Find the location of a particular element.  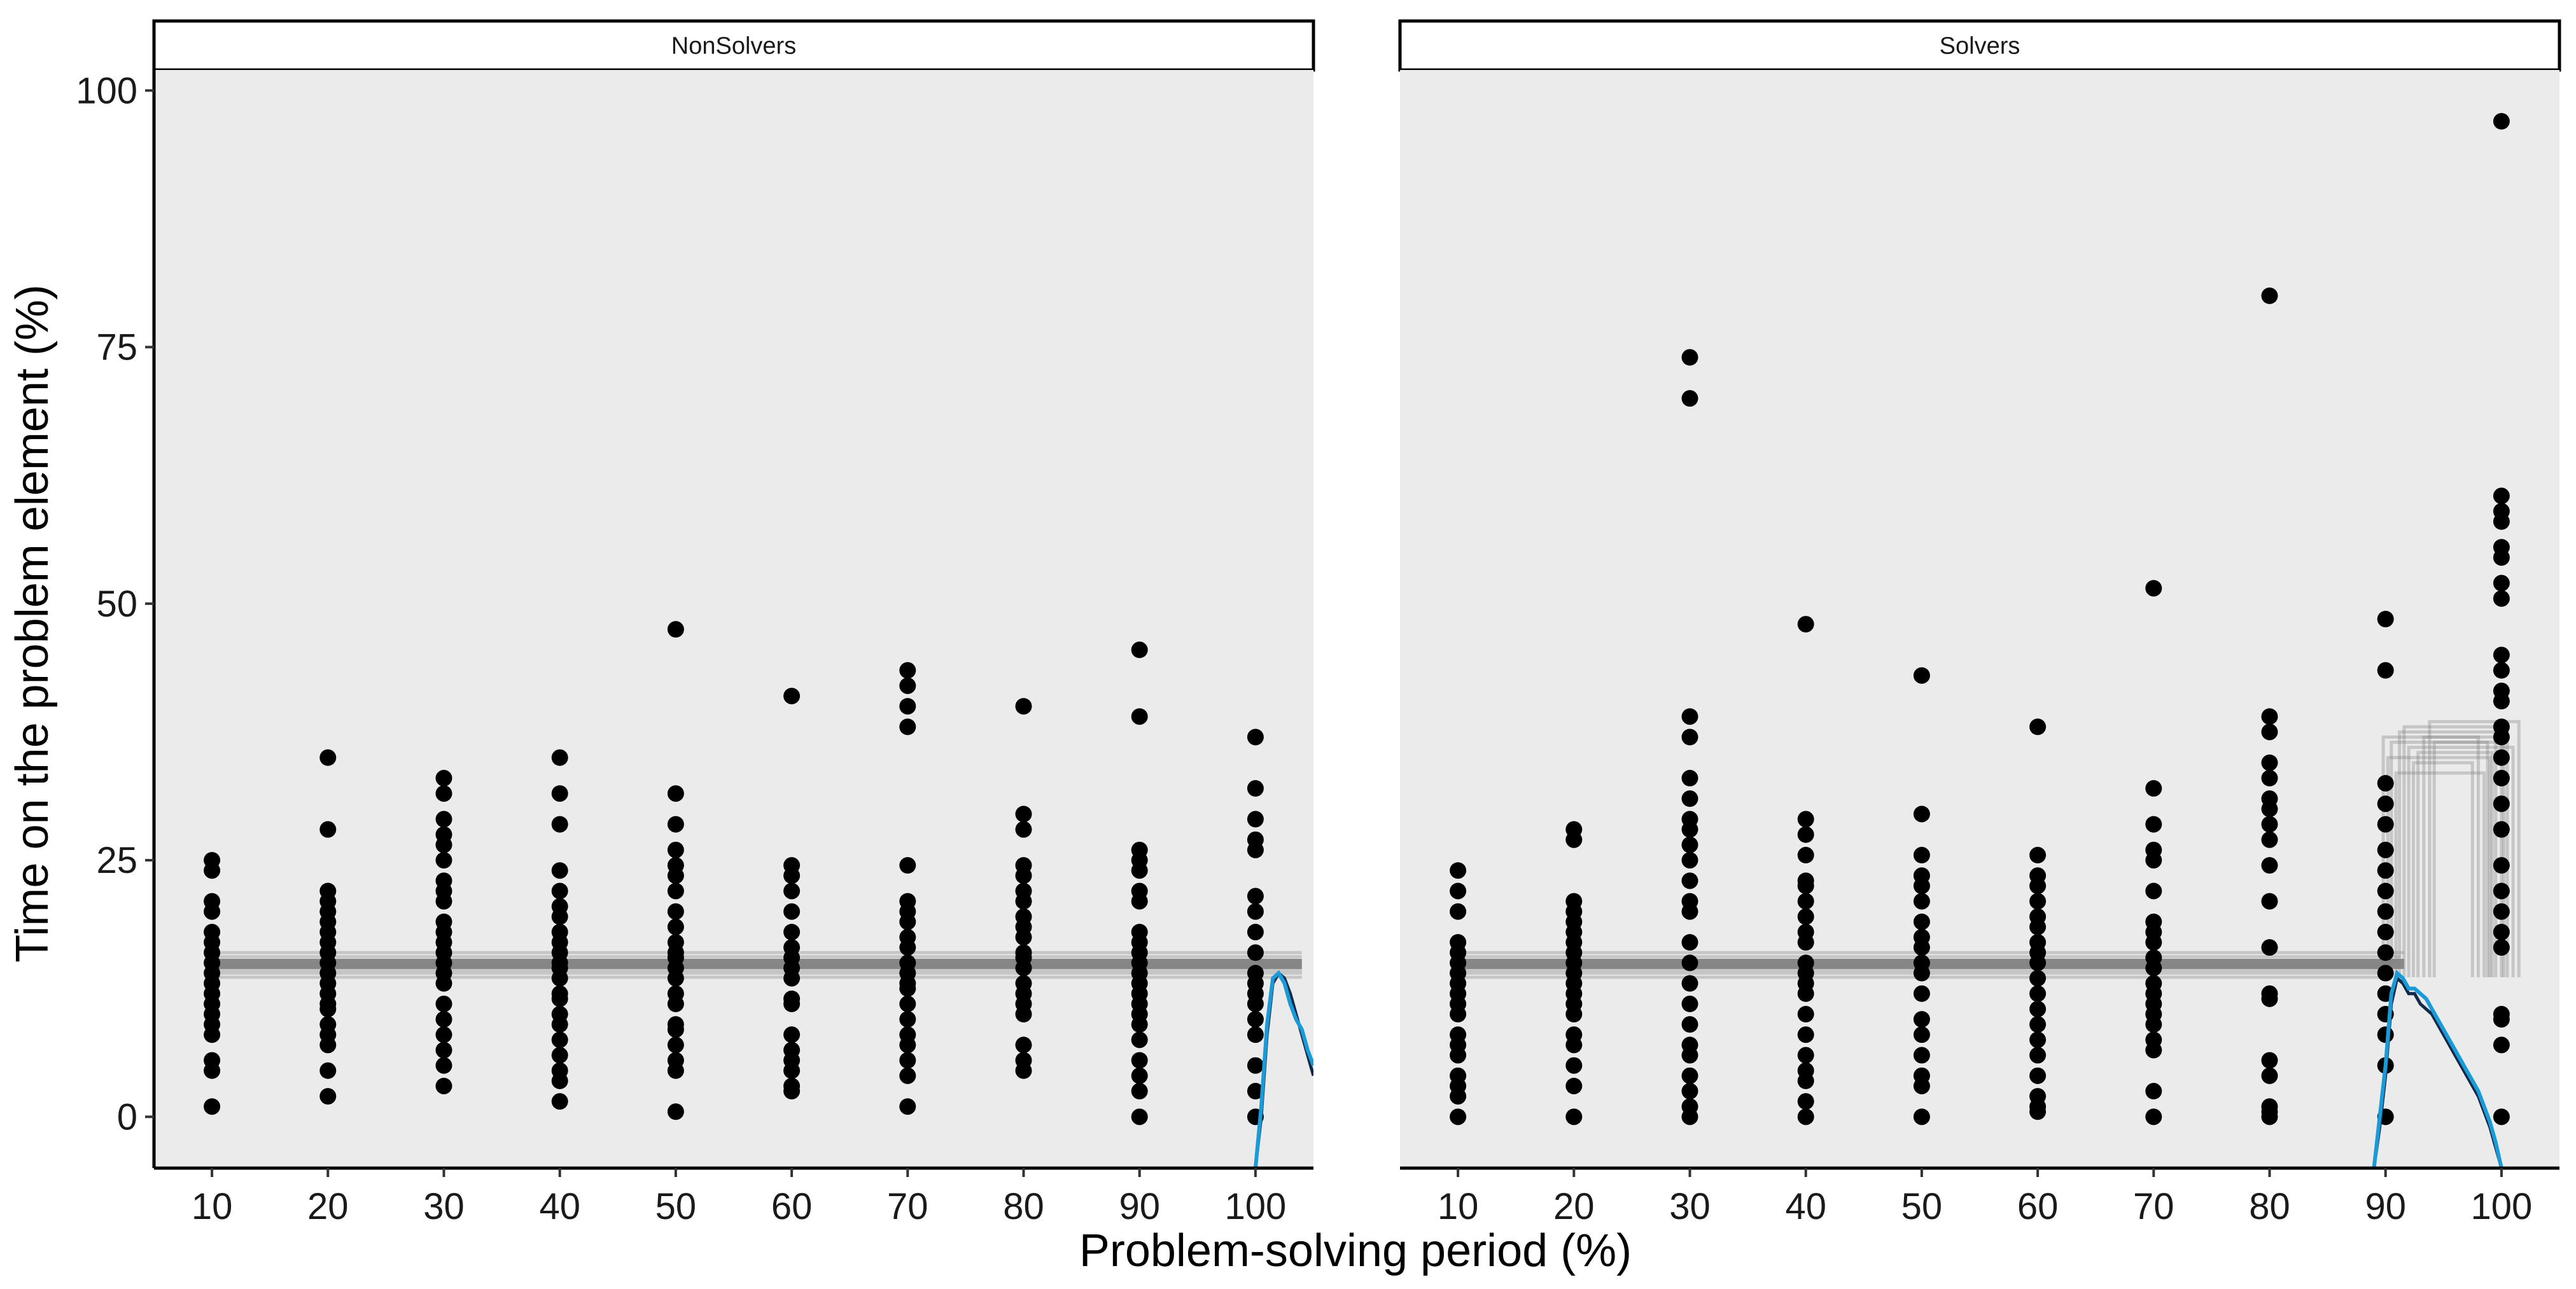

x-tick-label: 100 is located at coordinates (2502, 1206).